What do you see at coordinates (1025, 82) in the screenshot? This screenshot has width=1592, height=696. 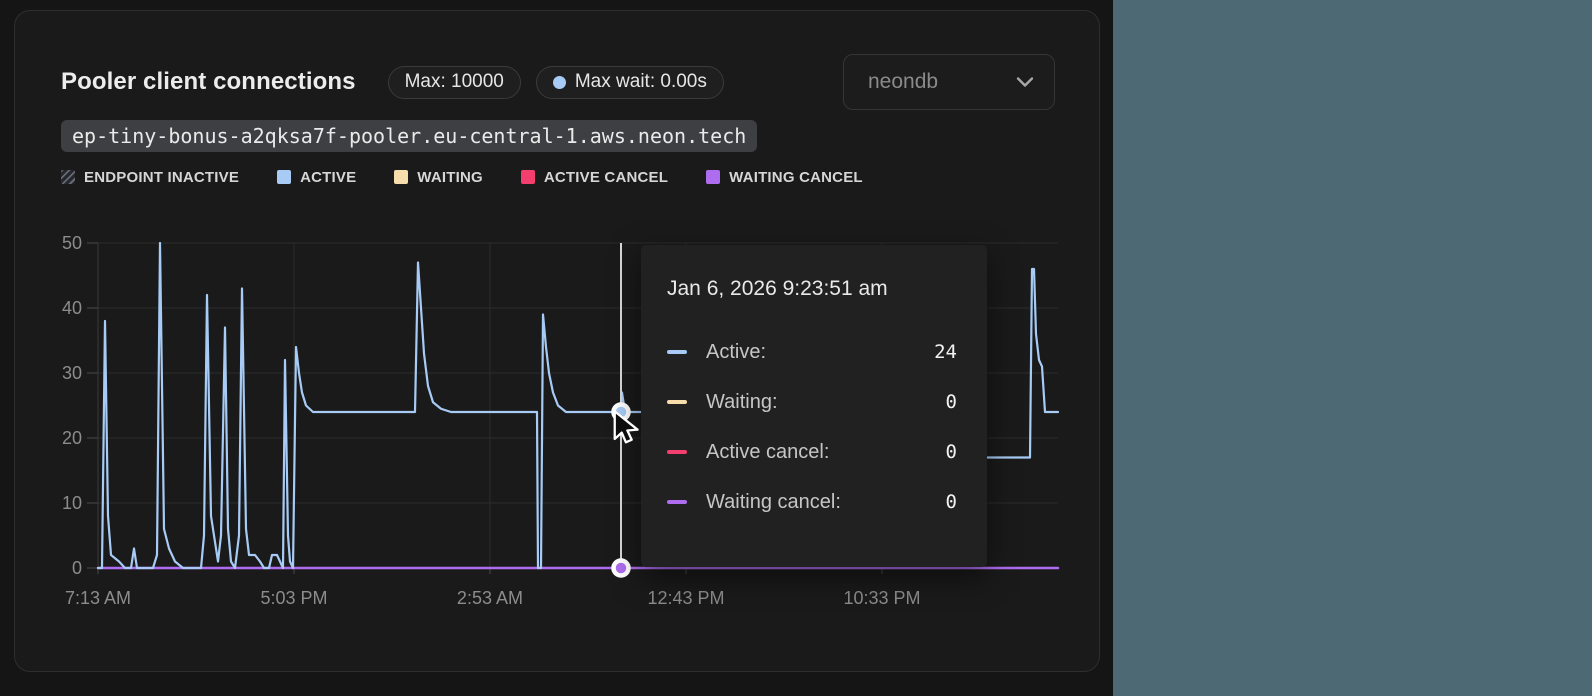 I see `chevron-down-icon` at bounding box center [1025, 82].